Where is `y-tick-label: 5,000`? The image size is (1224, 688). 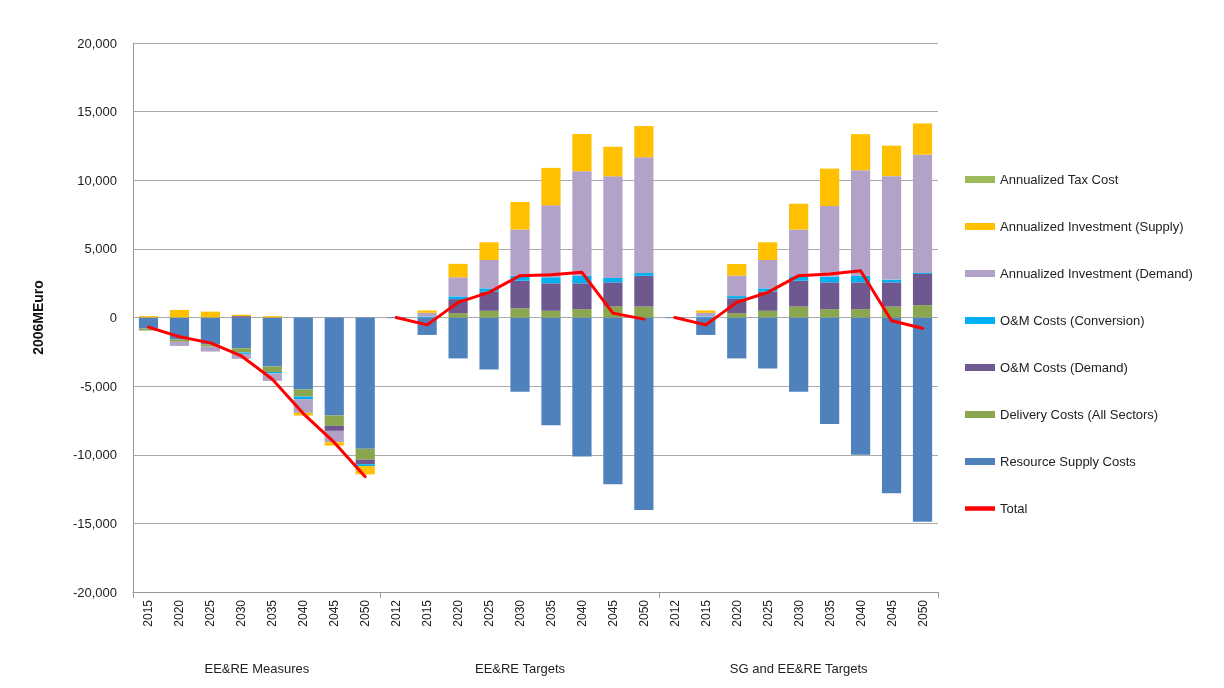
y-tick-label: 5,000 is located at coordinates (100, 249).